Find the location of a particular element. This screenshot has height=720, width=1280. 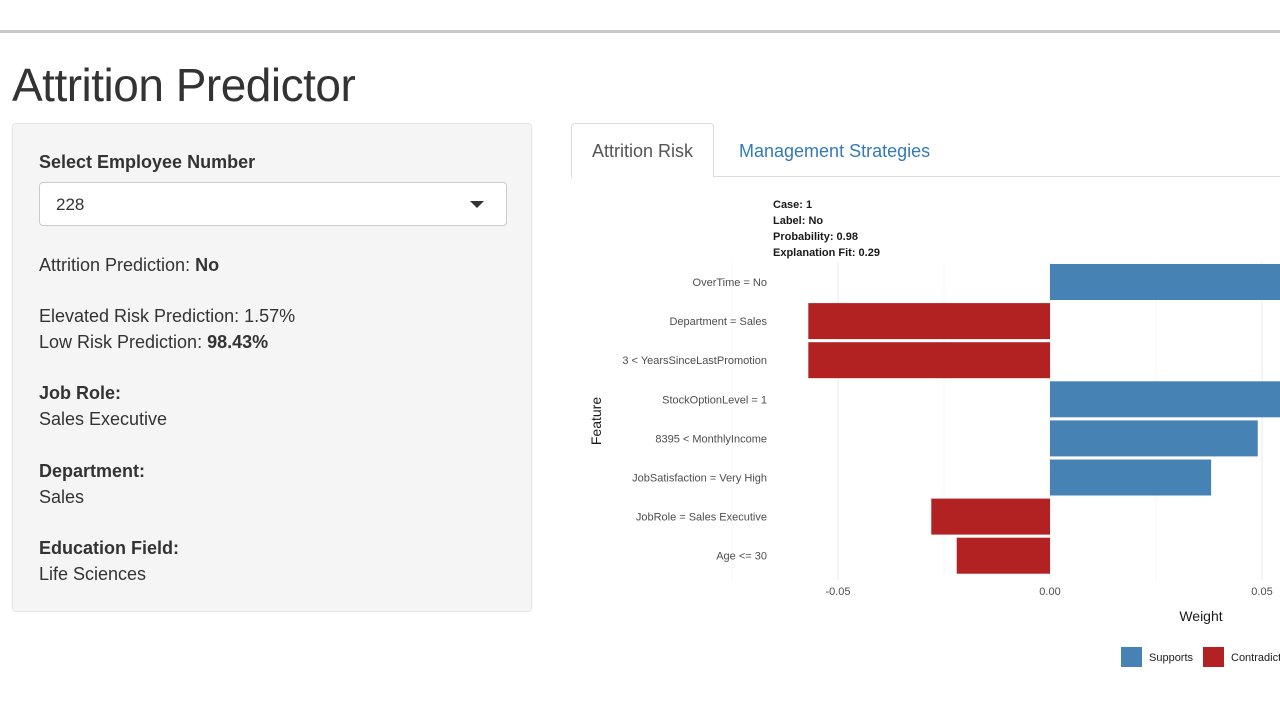

category-label-4: 8395 < MonthlyIncome is located at coordinates (711, 439).